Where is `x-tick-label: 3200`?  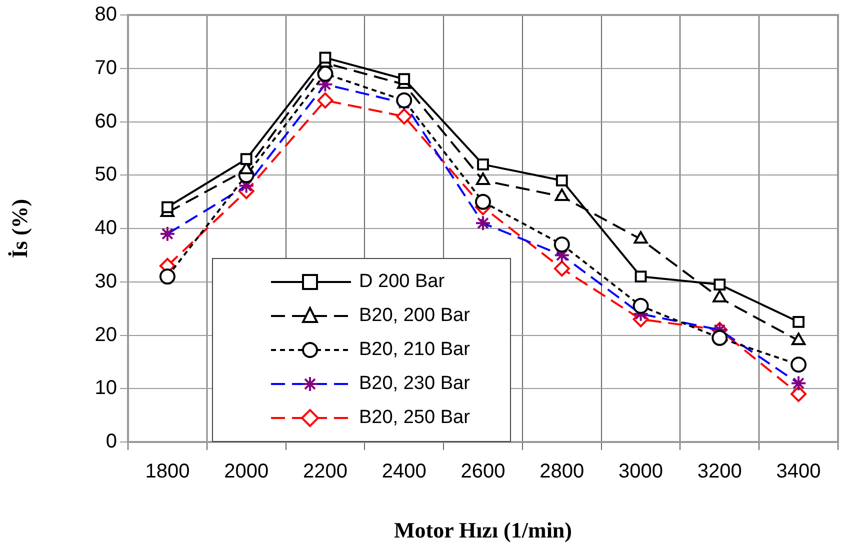
x-tick-label: 3200 is located at coordinates (719, 471).